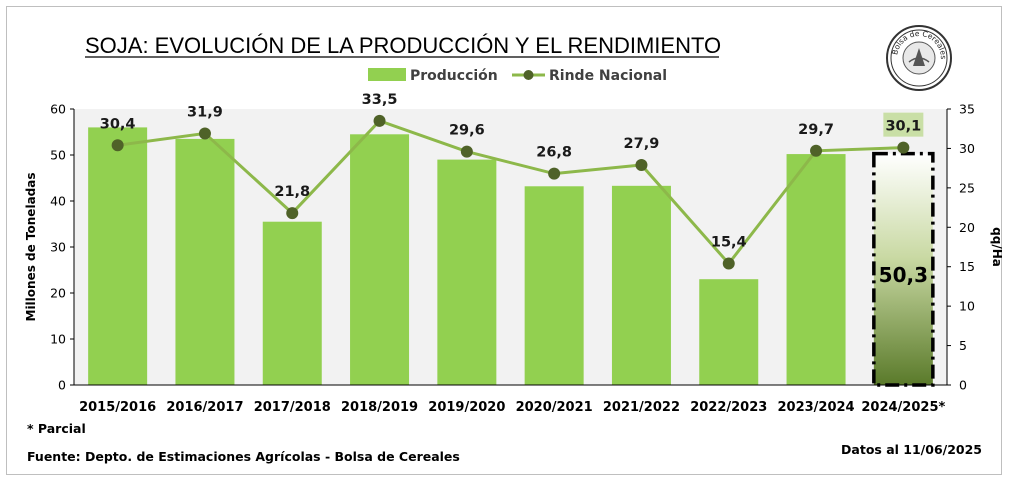 Image resolution: width=1010 pixels, height=483 pixels. What do you see at coordinates (62, 385) in the screenshot?
I see `left-tick-label: 0` at bounding box center [62, 385].